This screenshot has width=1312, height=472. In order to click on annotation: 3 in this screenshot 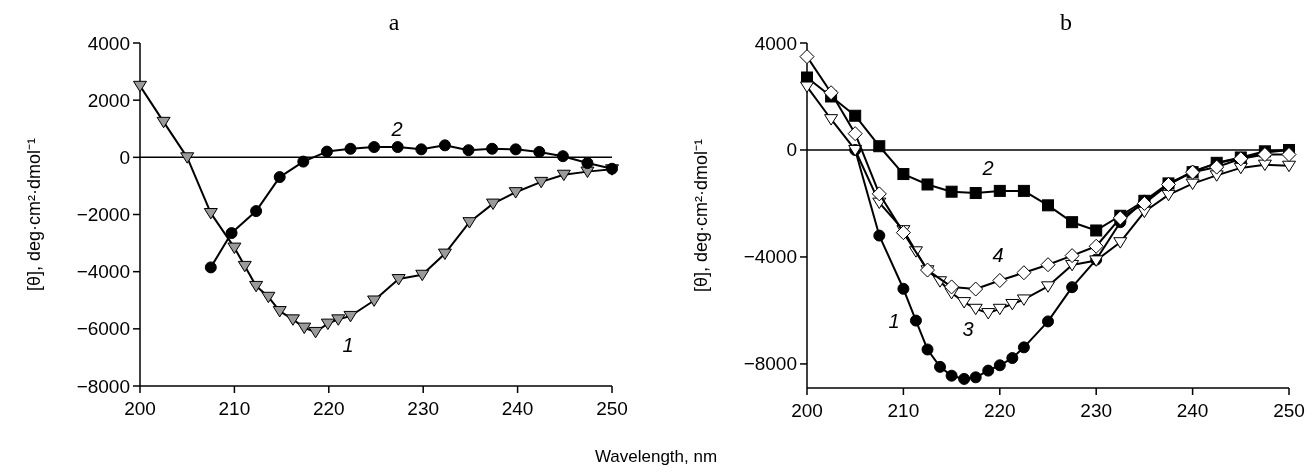, I will do `click(968, 329)`.